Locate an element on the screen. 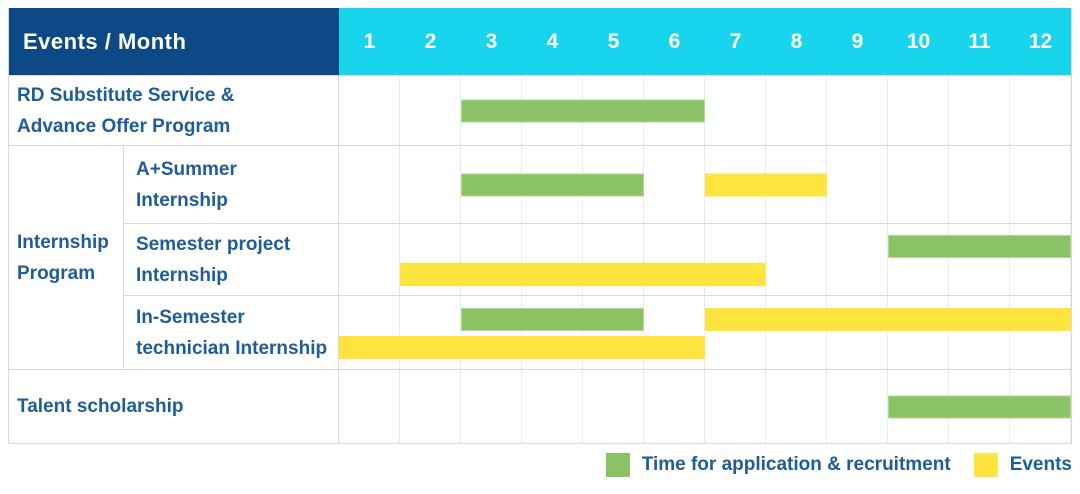  legend-item-recruitment: Time for application & recruitment is located at coordinates (778, 465).